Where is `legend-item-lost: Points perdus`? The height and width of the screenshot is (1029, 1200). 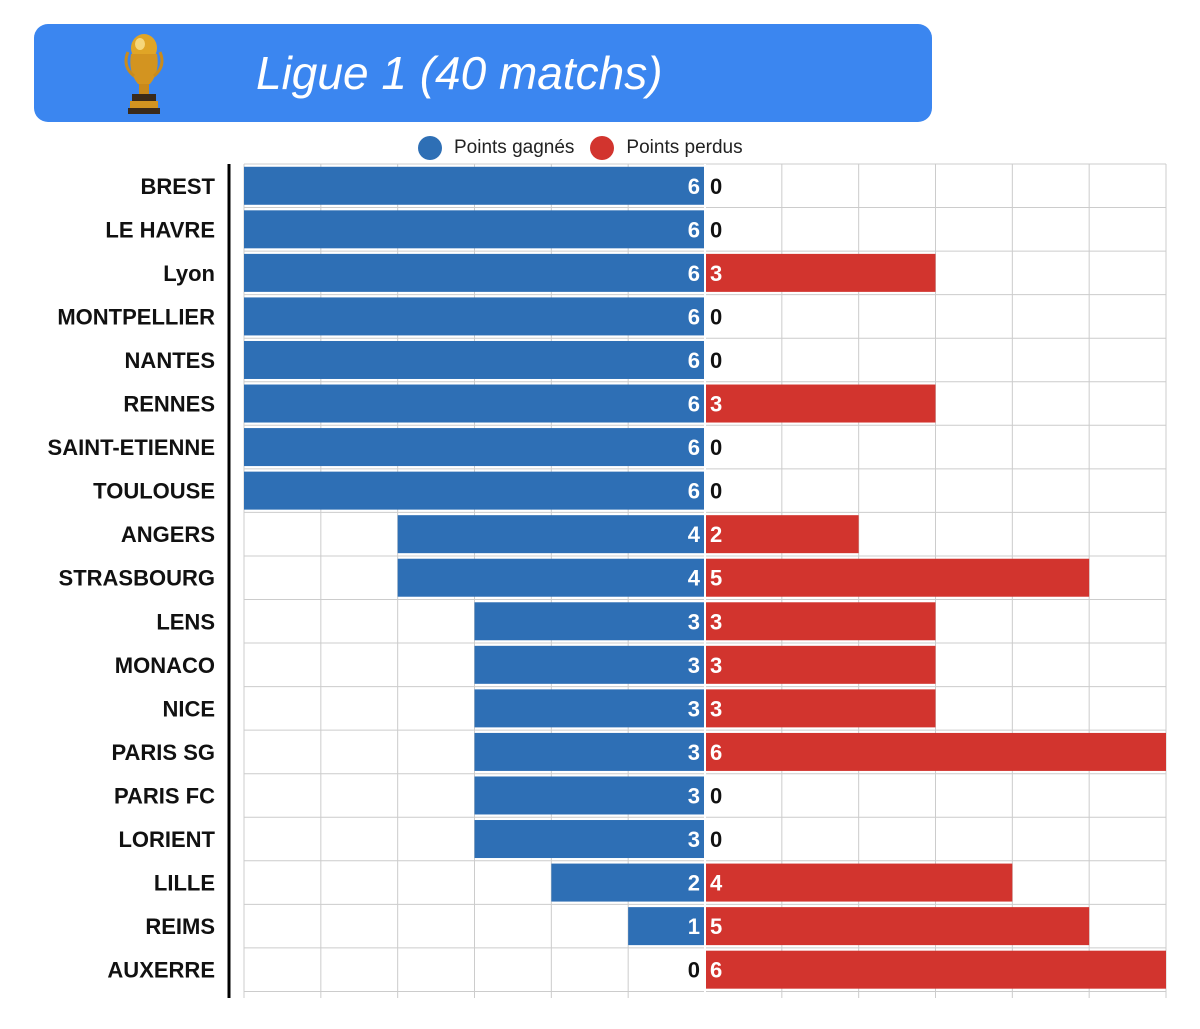
legend-item-lost: Points perdus is located at coordinates (666, 148).